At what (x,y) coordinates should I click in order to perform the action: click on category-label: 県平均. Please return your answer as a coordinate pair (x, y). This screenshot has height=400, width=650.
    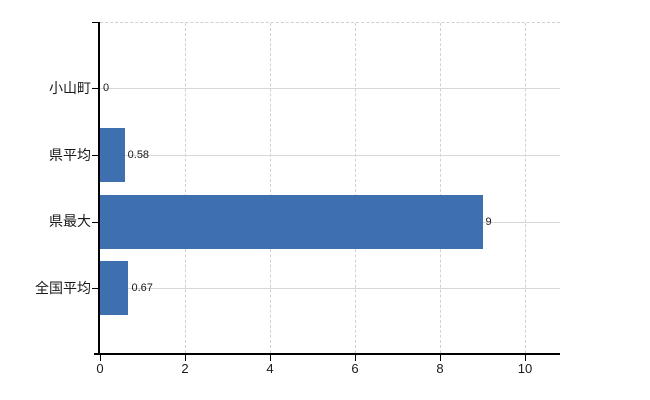
    Looking at the image, I should click on (70, 155).